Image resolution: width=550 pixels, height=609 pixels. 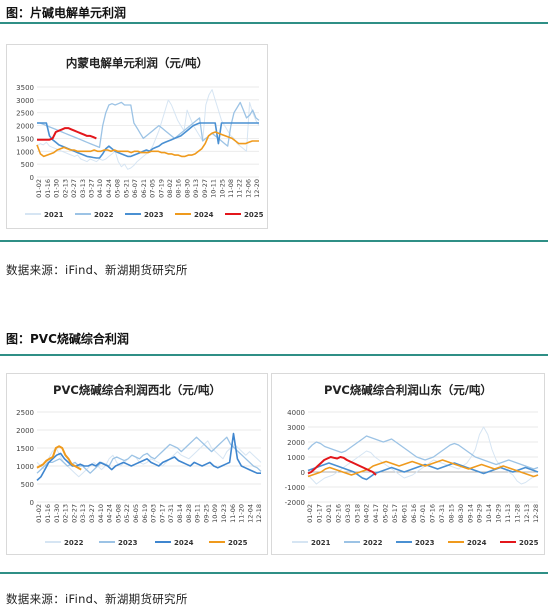 What do you see at coordinates (423, 455) in the screenshot?
I see `series-line-2021` at bounding box center [423, 455].